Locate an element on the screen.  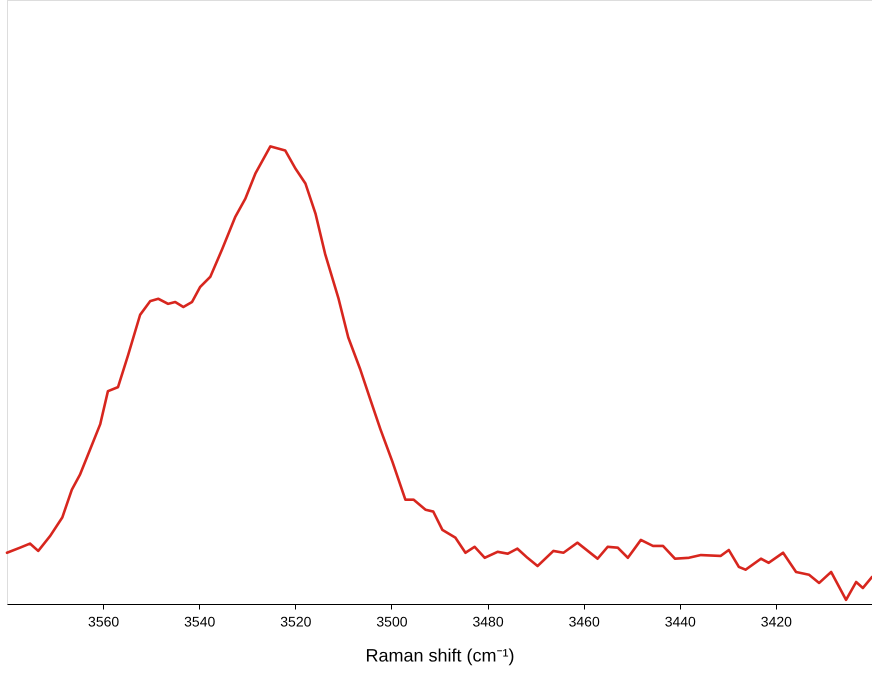
x-tick-label: 3560 is located at coordinates (104, 622).